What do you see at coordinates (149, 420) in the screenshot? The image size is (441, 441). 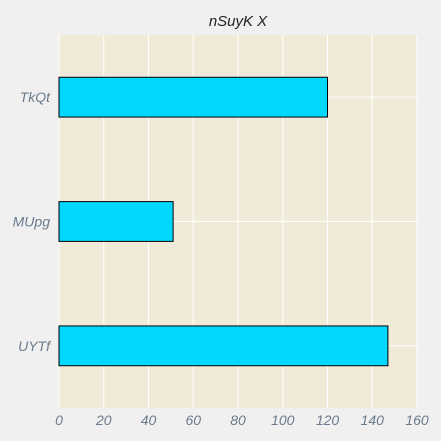 I see `x-tick-label: 40` at bounding box center [149, 420].